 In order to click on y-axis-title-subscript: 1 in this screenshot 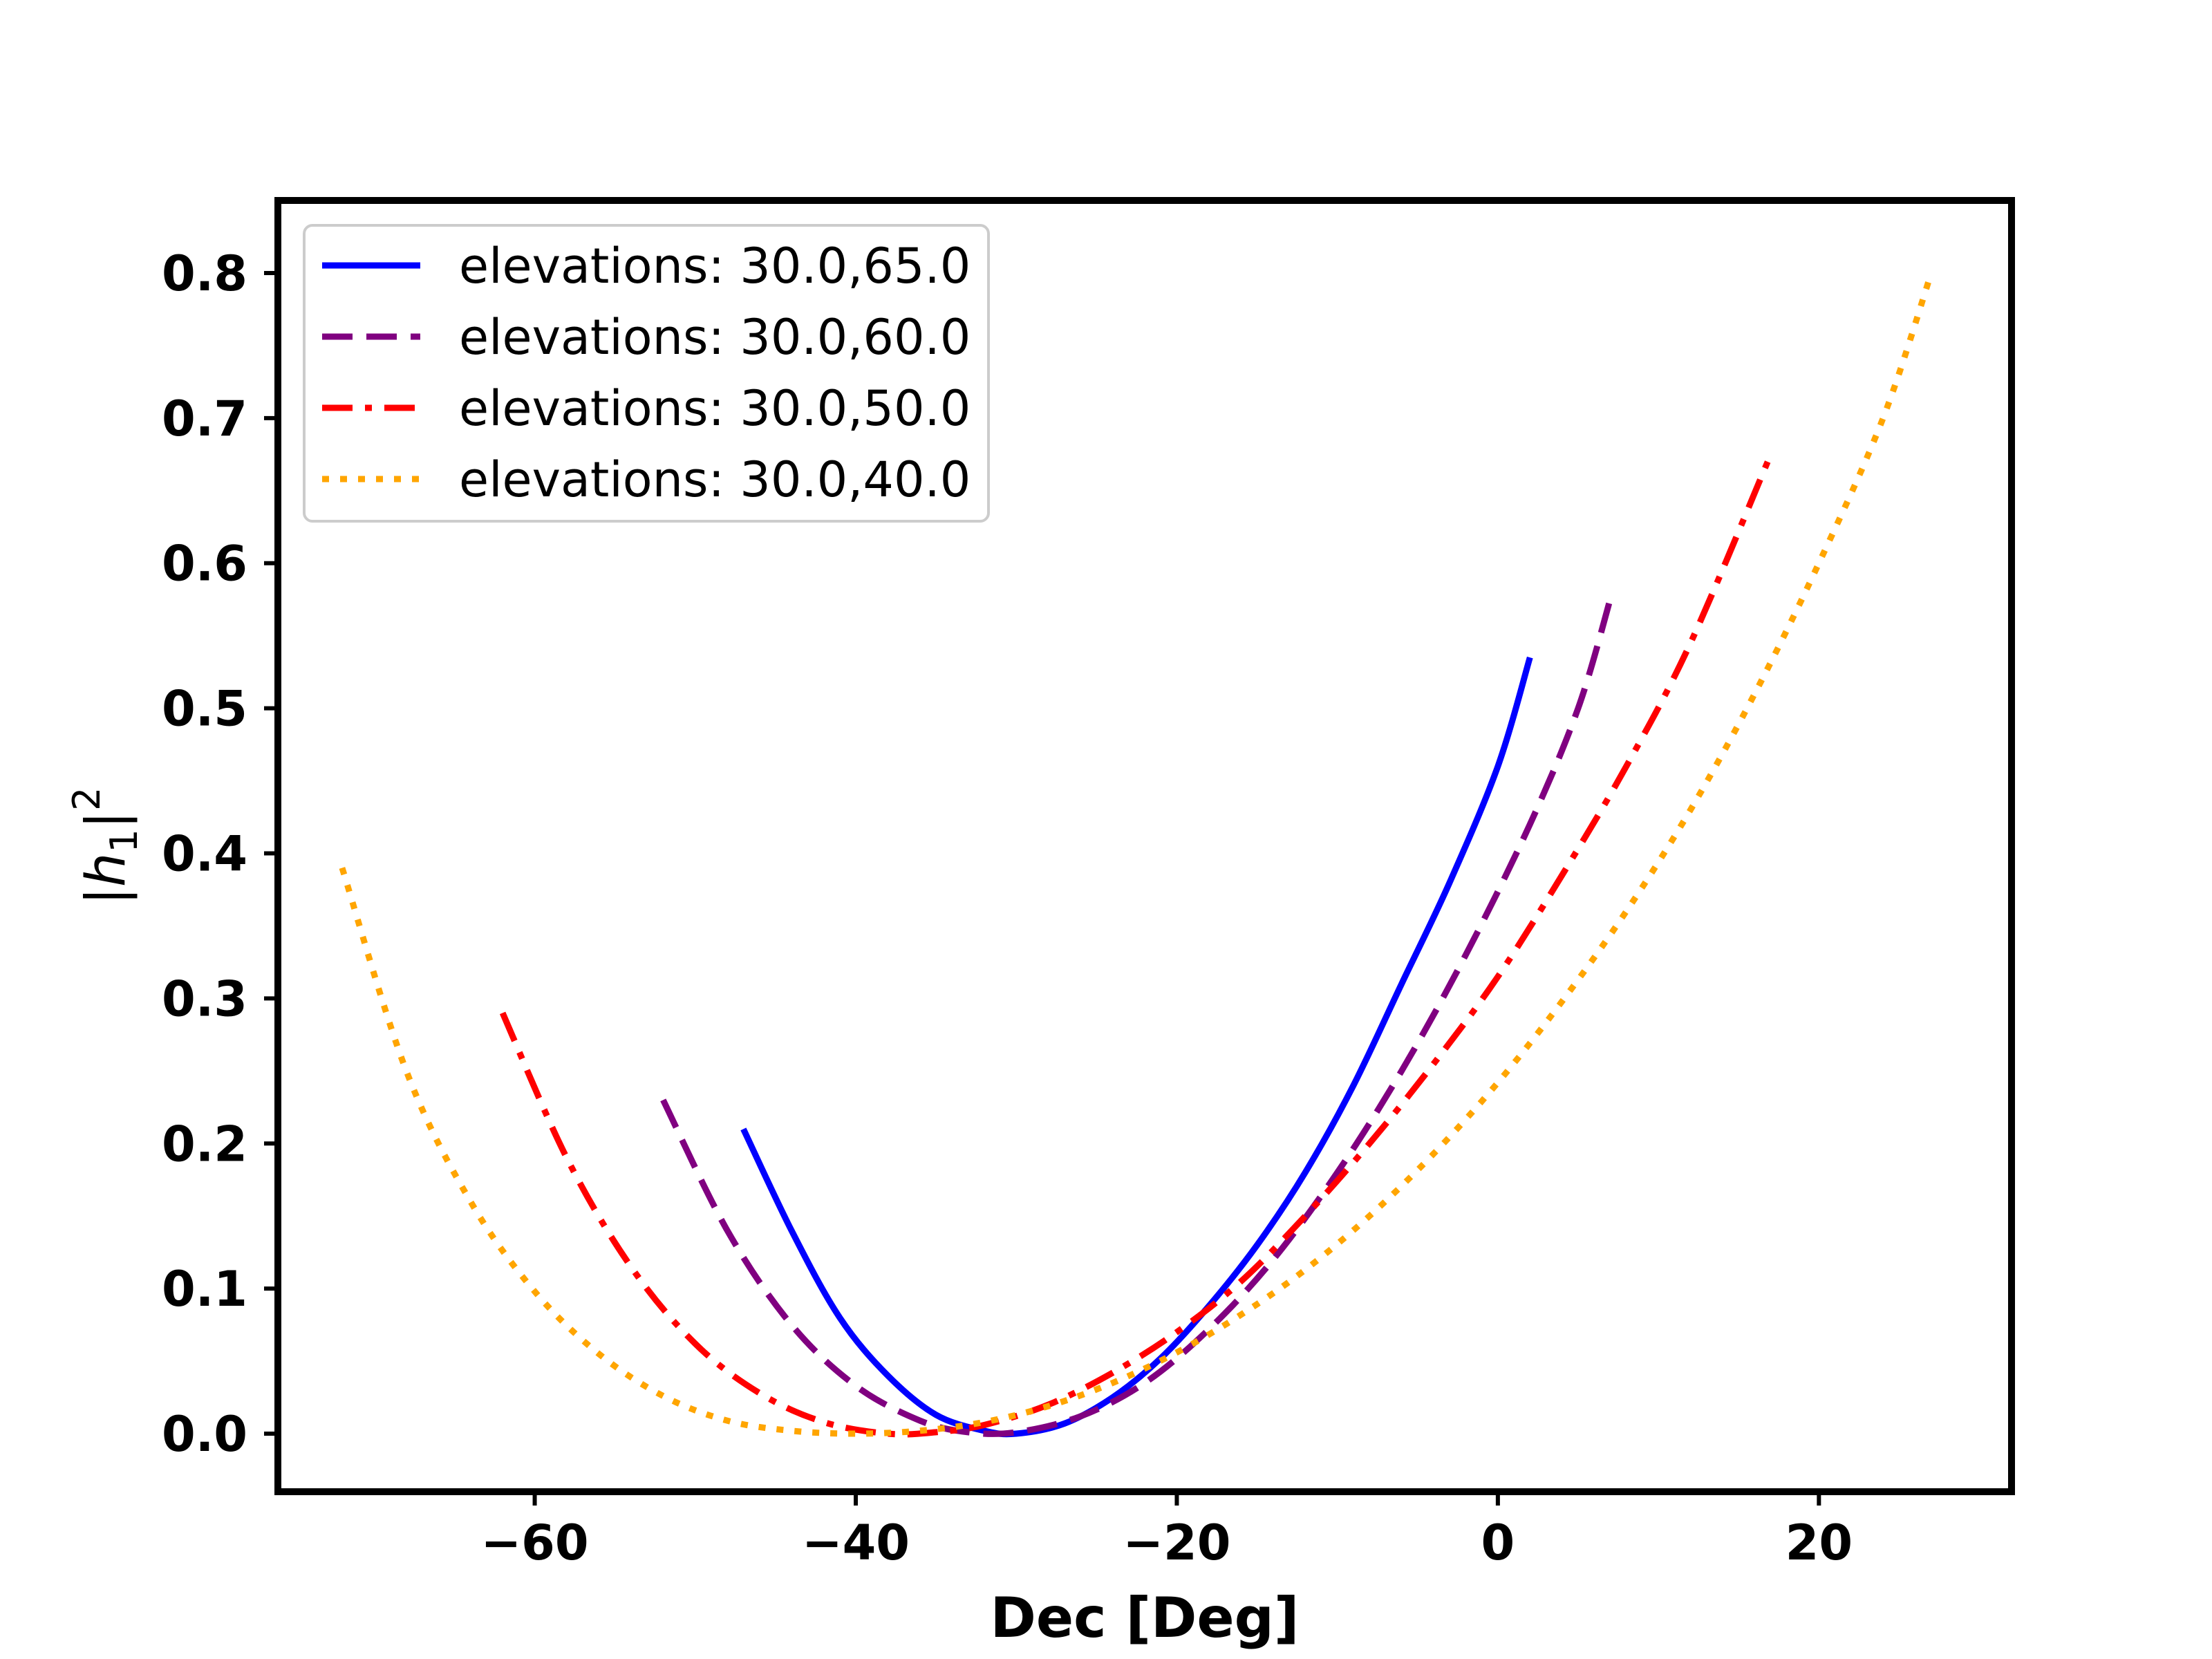, I will do `click(124, 840)`.